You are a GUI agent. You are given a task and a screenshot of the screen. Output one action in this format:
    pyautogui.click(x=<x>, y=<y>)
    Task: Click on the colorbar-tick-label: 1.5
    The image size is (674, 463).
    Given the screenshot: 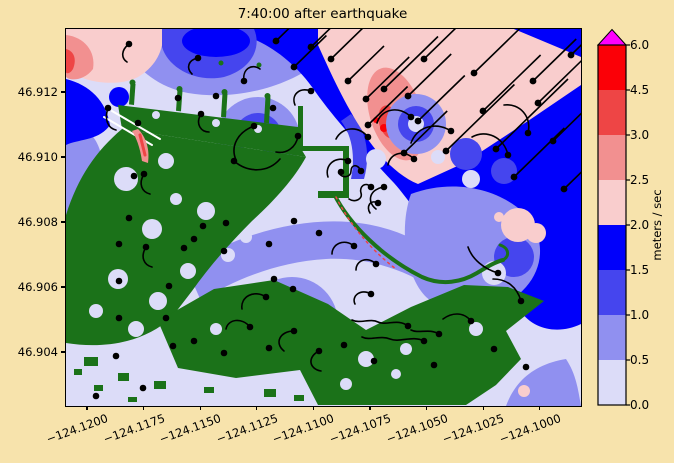 What is the action you would take?
    pyautogui.click(x=640, y=270)
    